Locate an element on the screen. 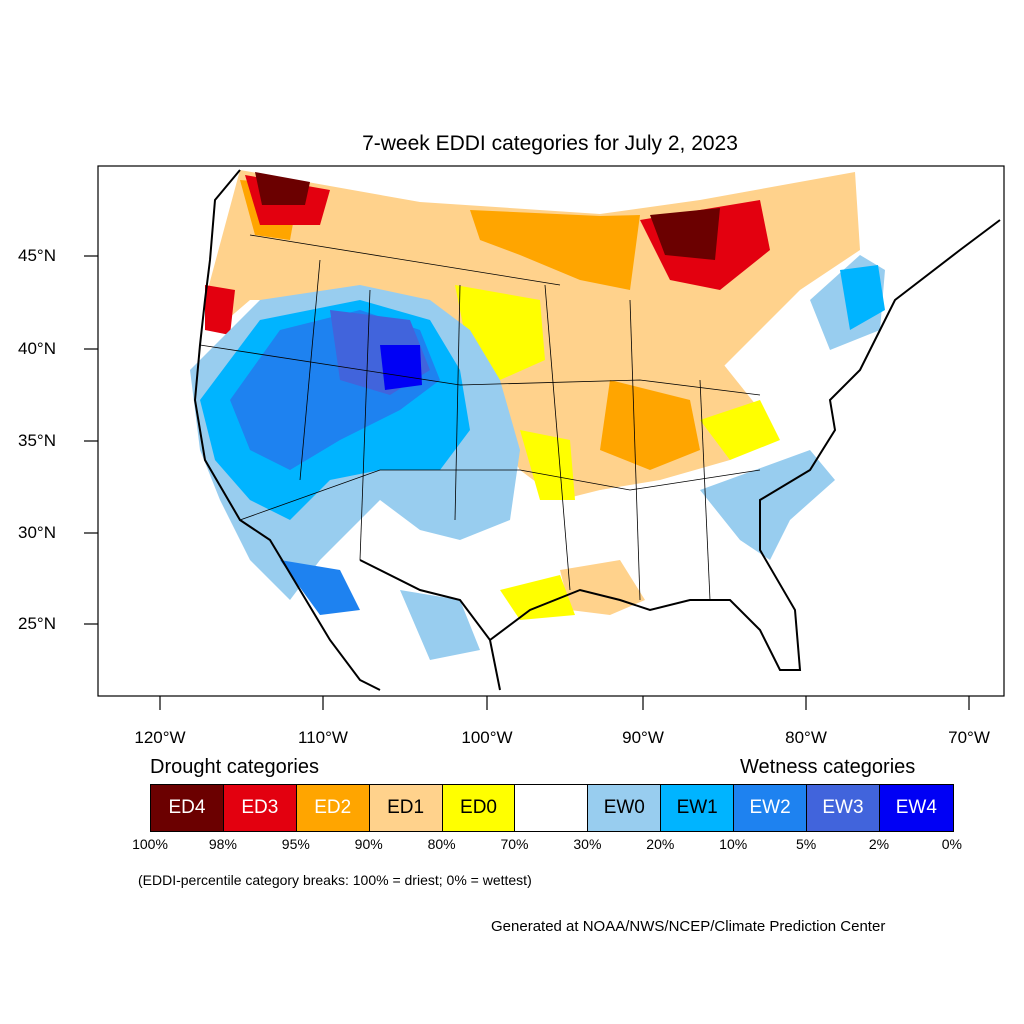 This screenshot has width=1024, height=1024. legend-box-ew0: EW0 is located at coordinates (625, 808).